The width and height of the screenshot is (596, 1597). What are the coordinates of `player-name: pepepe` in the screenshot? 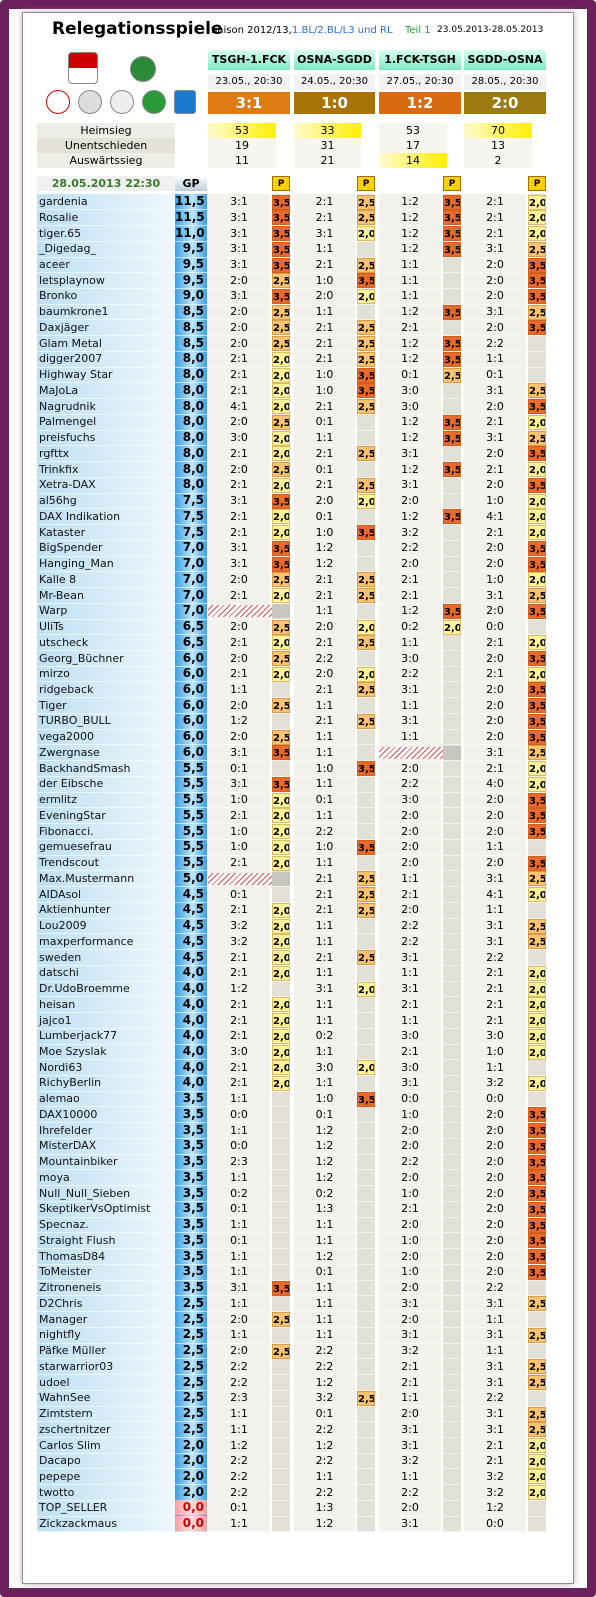 It's located at (60, 1476).